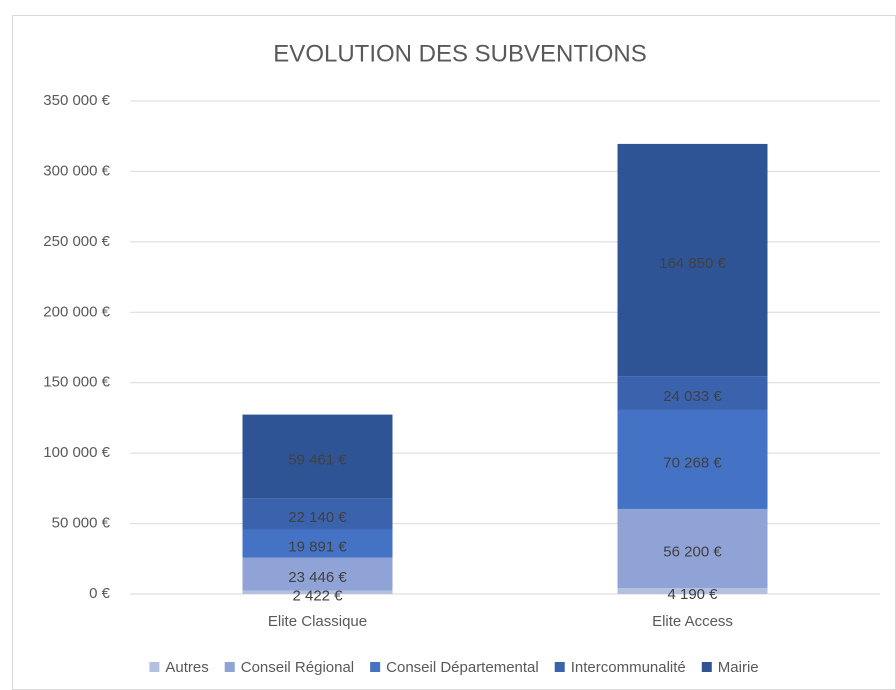 The image size is (896, 690). What do you see at coordinates (317, 517) in the screenshot?
I see `value-label: 22 140 €` at bounding box center [317, 517].